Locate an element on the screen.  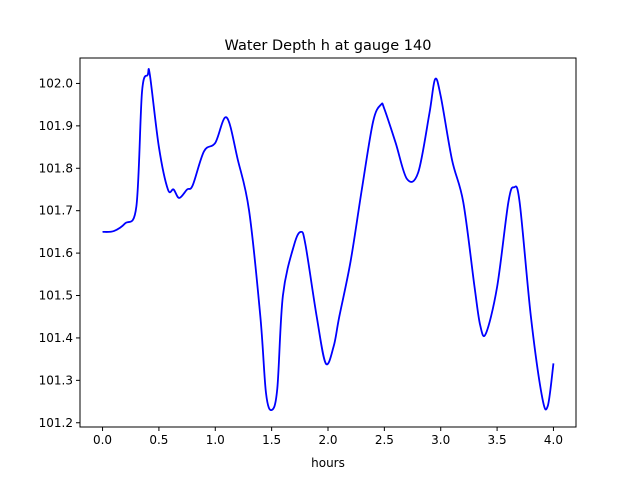
x-tick-label: 0.0 is located at coordinates (102, 440).